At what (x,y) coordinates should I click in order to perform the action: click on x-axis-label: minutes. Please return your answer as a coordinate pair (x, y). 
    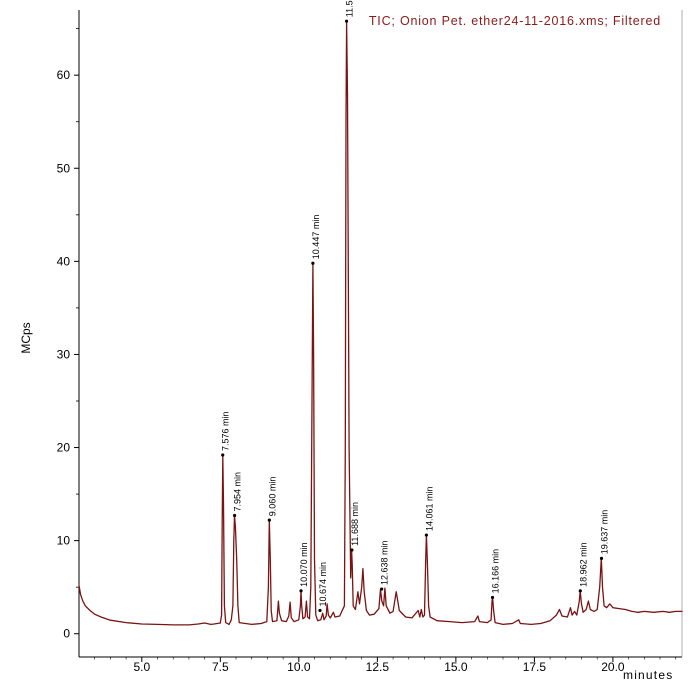
    Looking at the image, I should click on (648, 675).